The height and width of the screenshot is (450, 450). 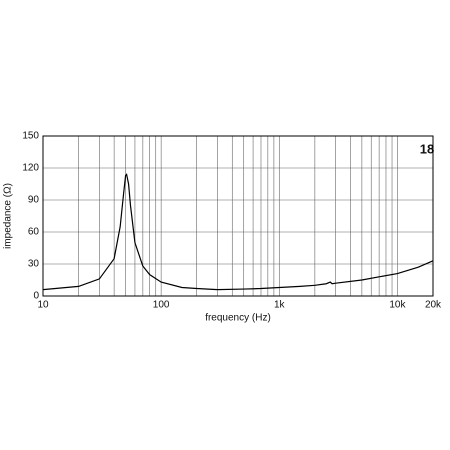 I want to click on y-tick-label: 150, so click(x=30, y=136).